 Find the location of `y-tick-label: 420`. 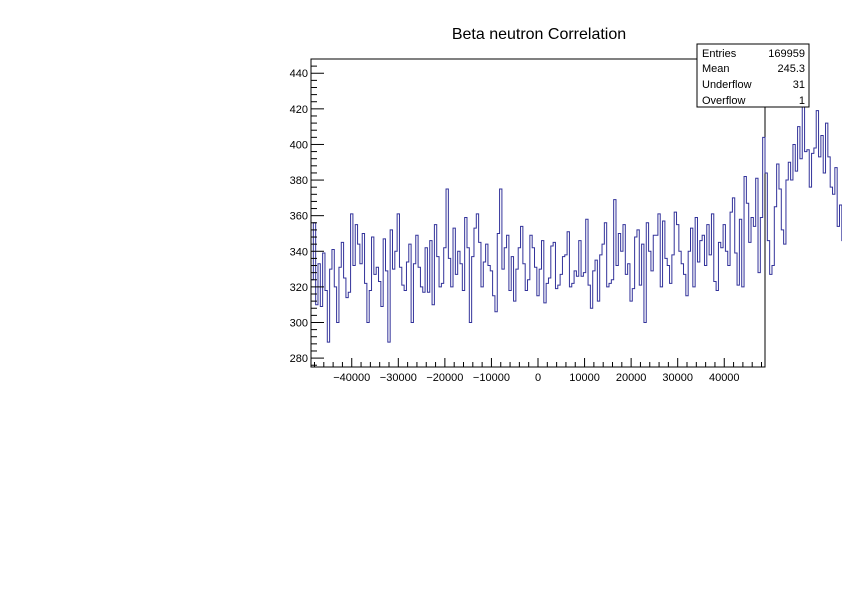

y-tick-label: 420 is located at coordinates (299, 110).